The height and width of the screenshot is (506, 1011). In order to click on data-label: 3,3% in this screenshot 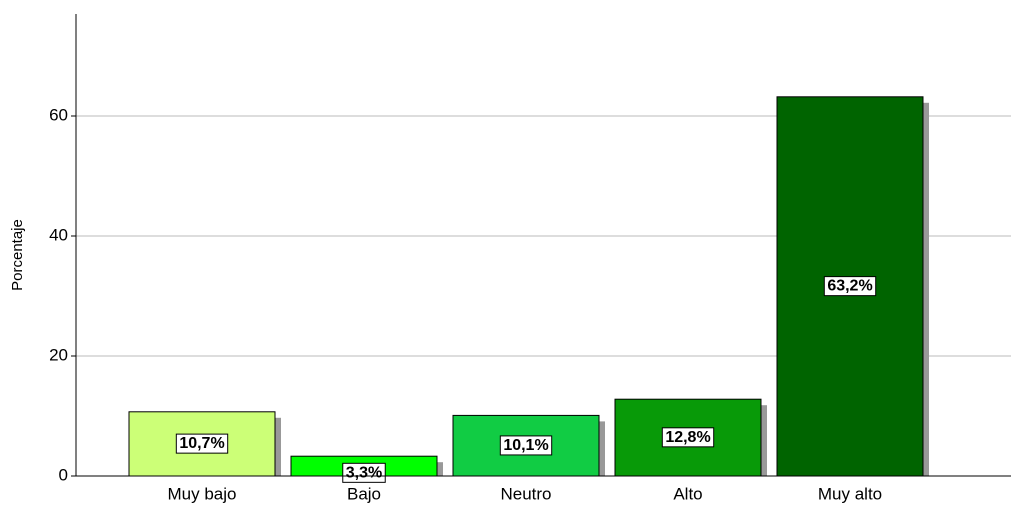, I will do `click(364, 472)`.